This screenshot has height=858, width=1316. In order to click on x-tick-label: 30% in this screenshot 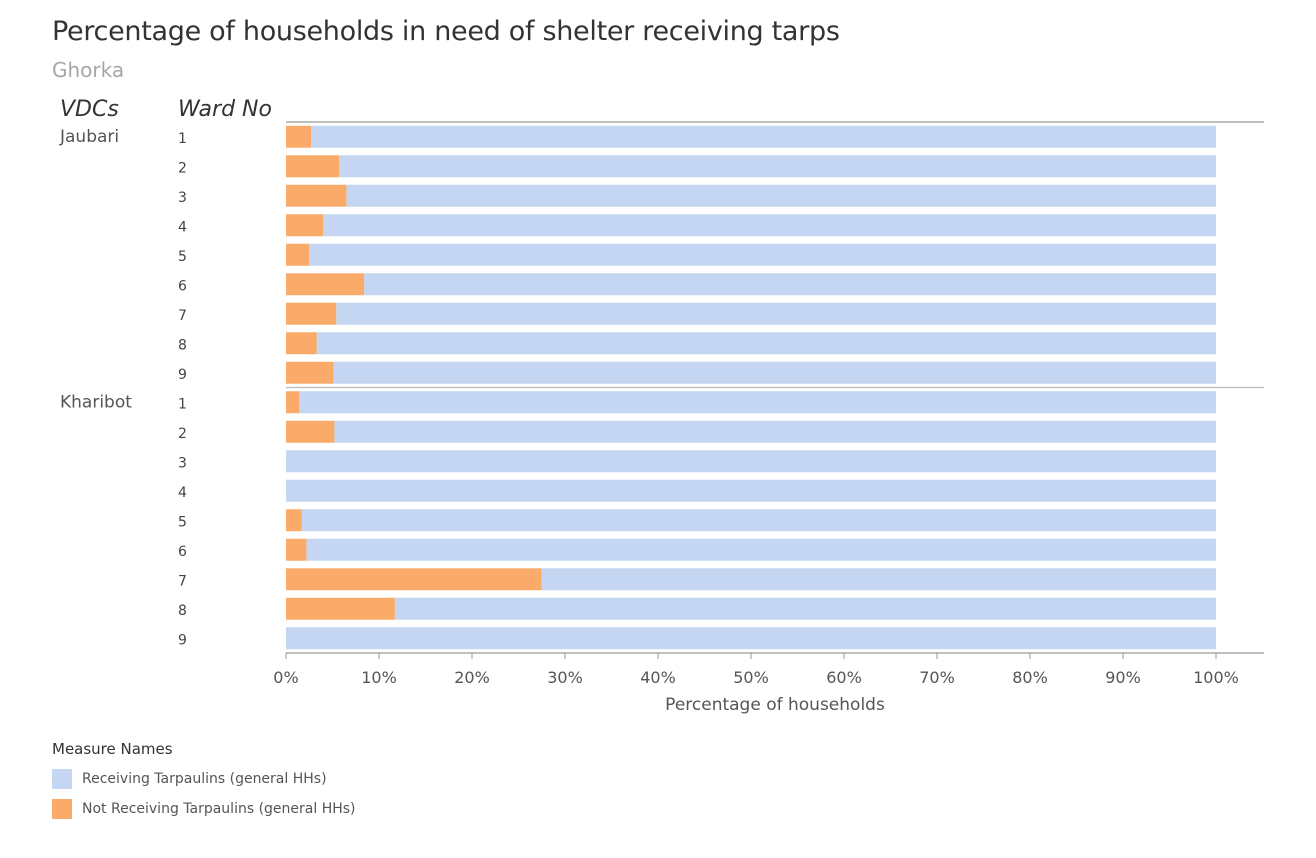, I will do `click(565, 677)`.